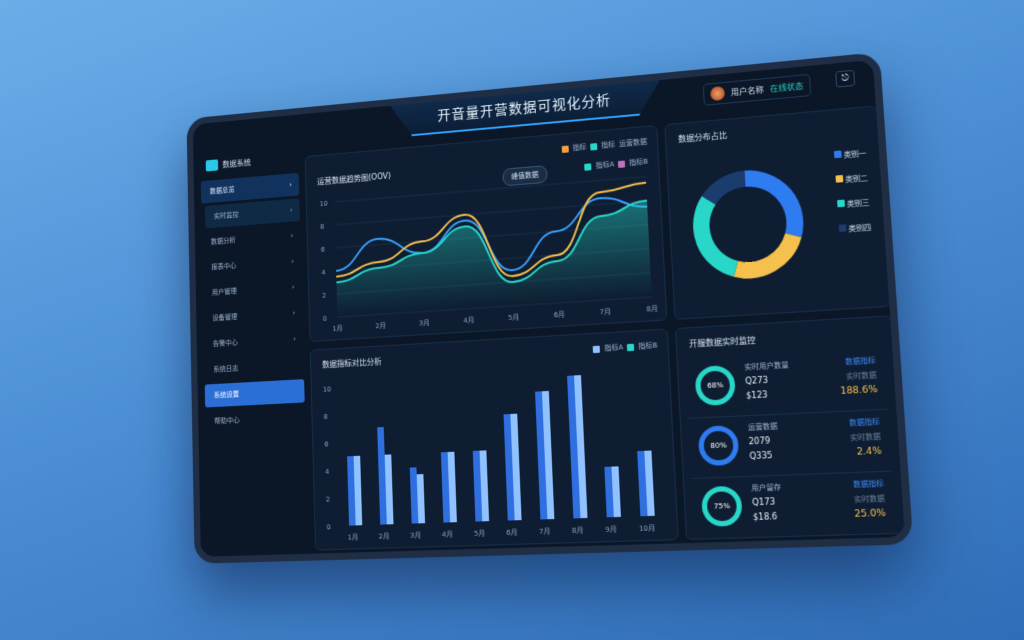 The image size is (1024, 640). I want to click on x-tick-label: 10月, so click(647, 528).